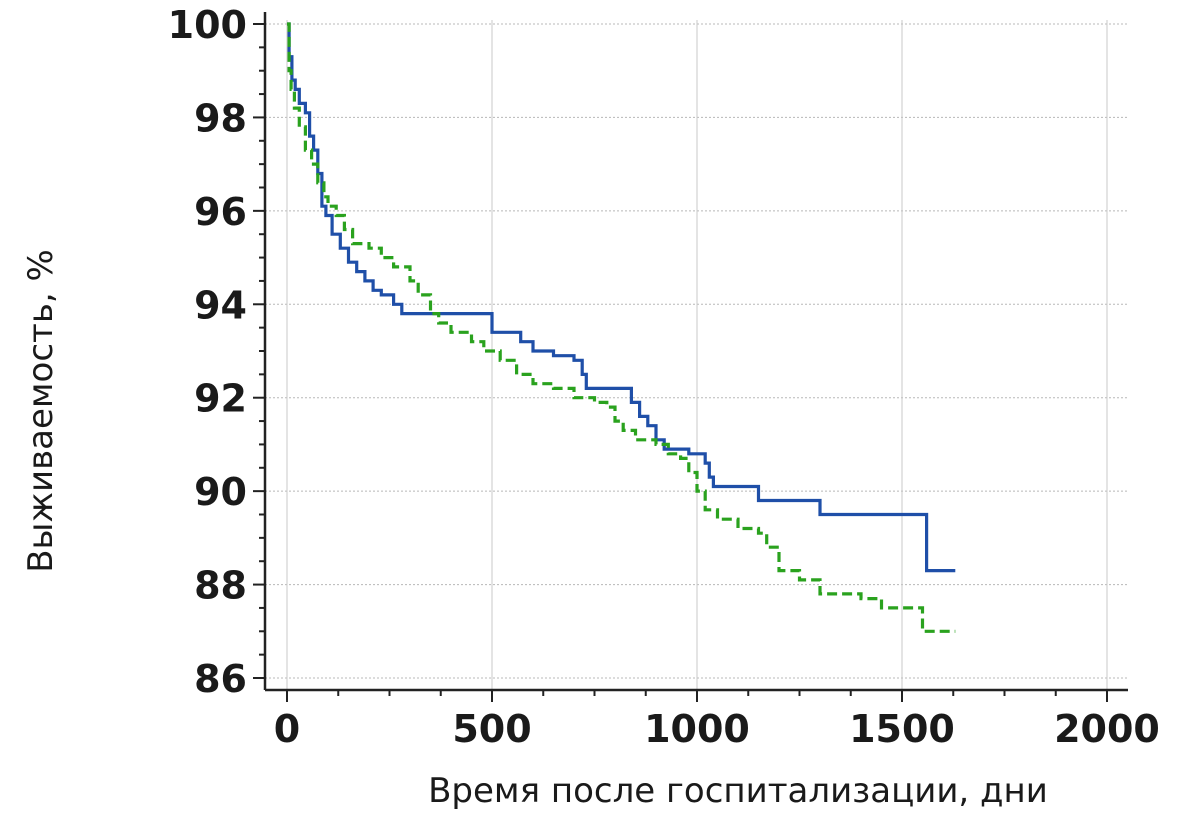  What do you see at coordinates (697, 729) in the screenshot?
I see `x-tick-label: 1000` at bounding box center [697, 729].